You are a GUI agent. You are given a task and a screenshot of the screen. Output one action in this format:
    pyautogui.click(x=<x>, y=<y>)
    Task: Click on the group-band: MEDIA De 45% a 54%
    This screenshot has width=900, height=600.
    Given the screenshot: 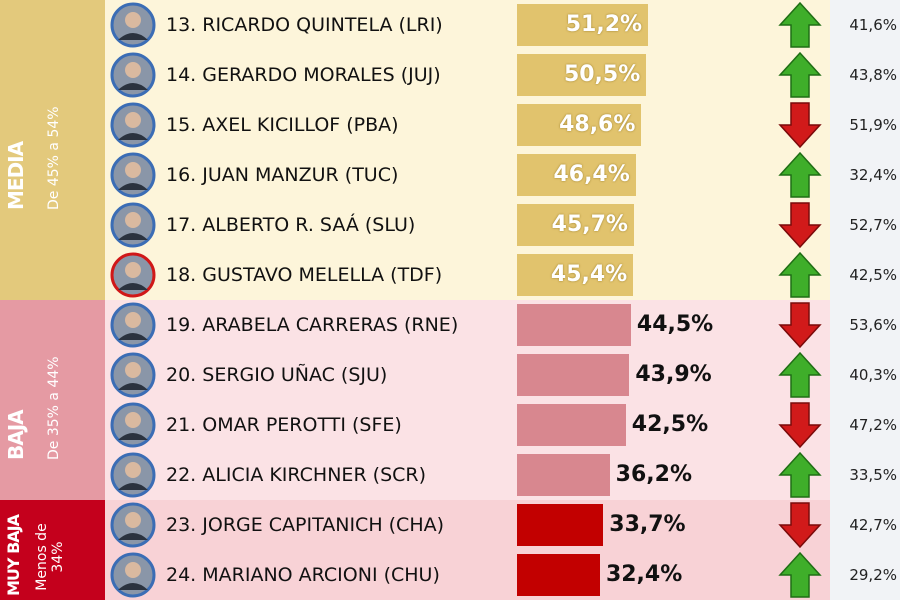 What is the action you would take?
    pyautogui.click(x=52, y=150)
    